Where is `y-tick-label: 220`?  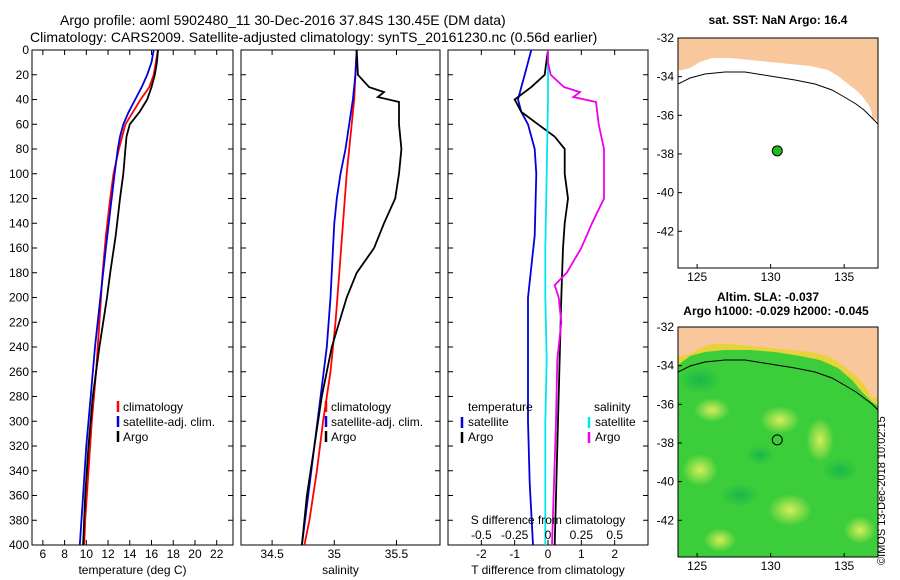
y-tick-label: 220 is located at coordinates (19, 322).